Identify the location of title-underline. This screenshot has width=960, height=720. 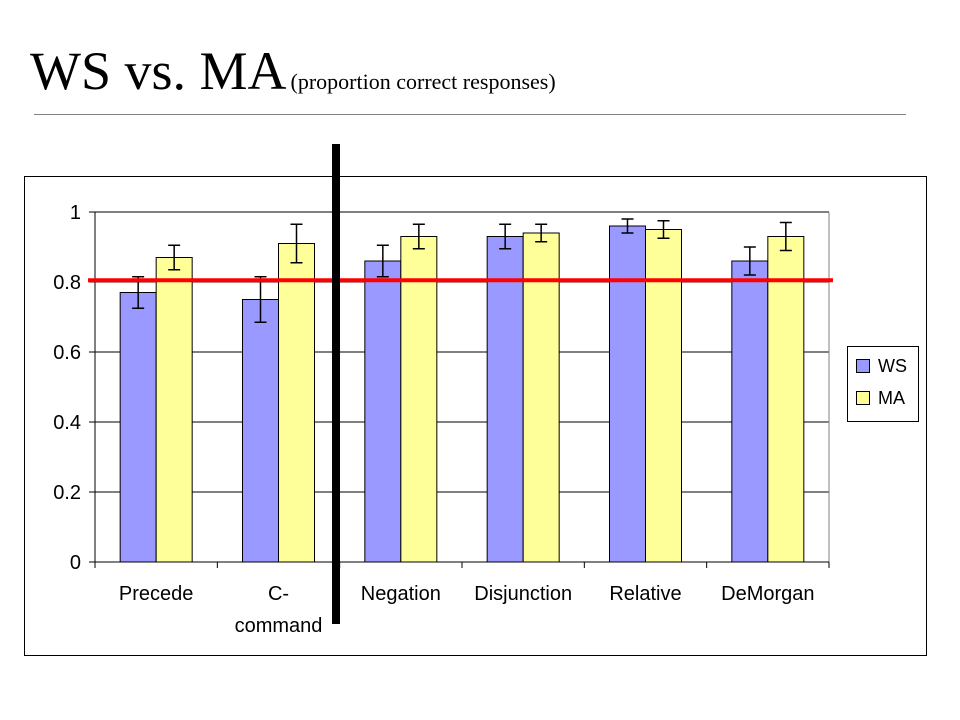
(470, 114).